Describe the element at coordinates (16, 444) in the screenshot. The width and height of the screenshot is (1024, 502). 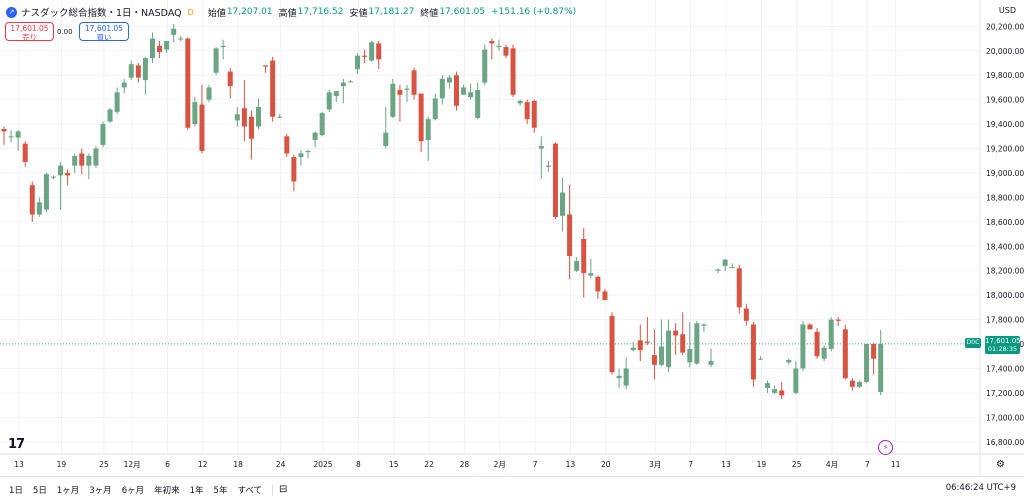
I see `tradingview-logo-icon: 17` at that location.